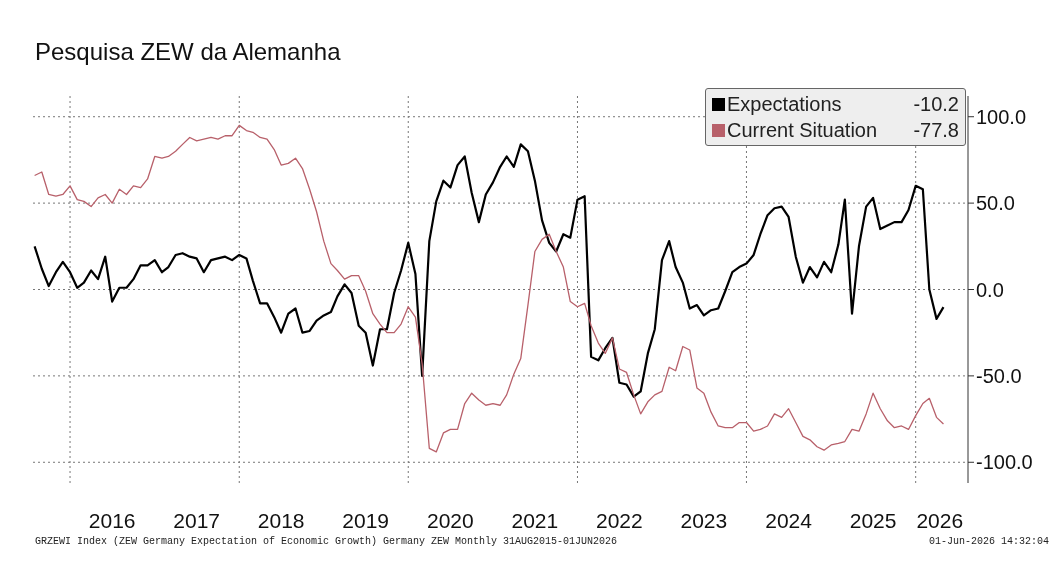 This screenshot has width=1061, height=570. I want to click on x-tick-label: 2018, so click(281, 520).